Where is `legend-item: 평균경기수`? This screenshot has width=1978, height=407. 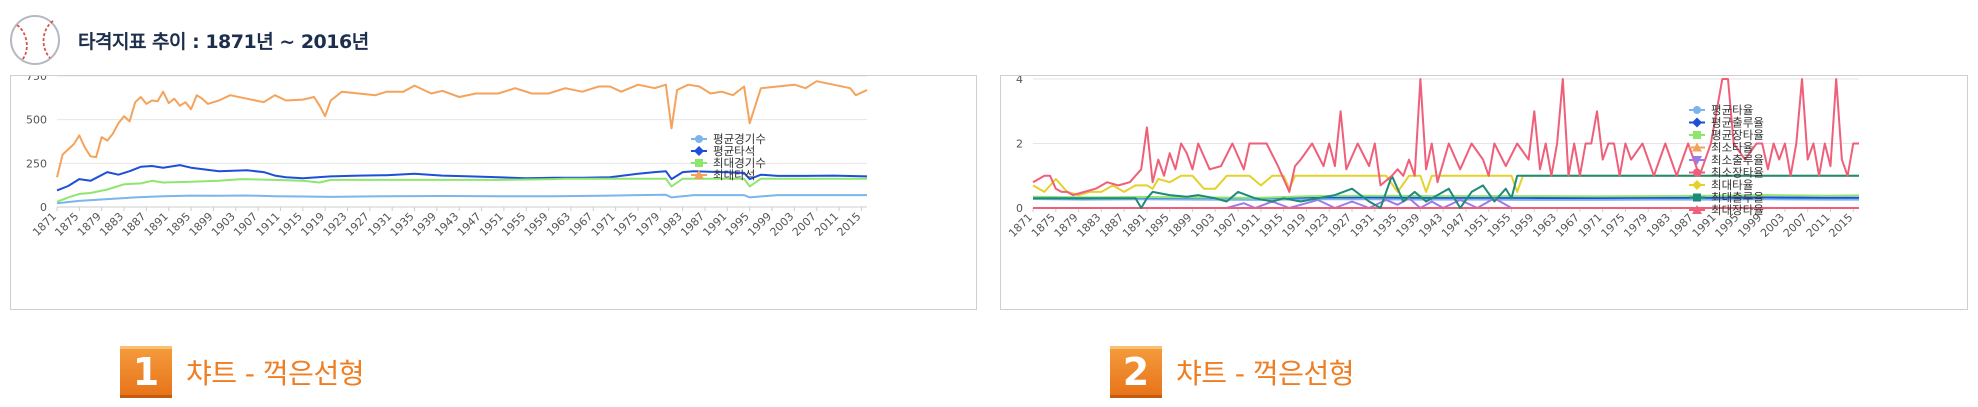 legend-item: 평균경기수 is located at coordinates (728, 139).